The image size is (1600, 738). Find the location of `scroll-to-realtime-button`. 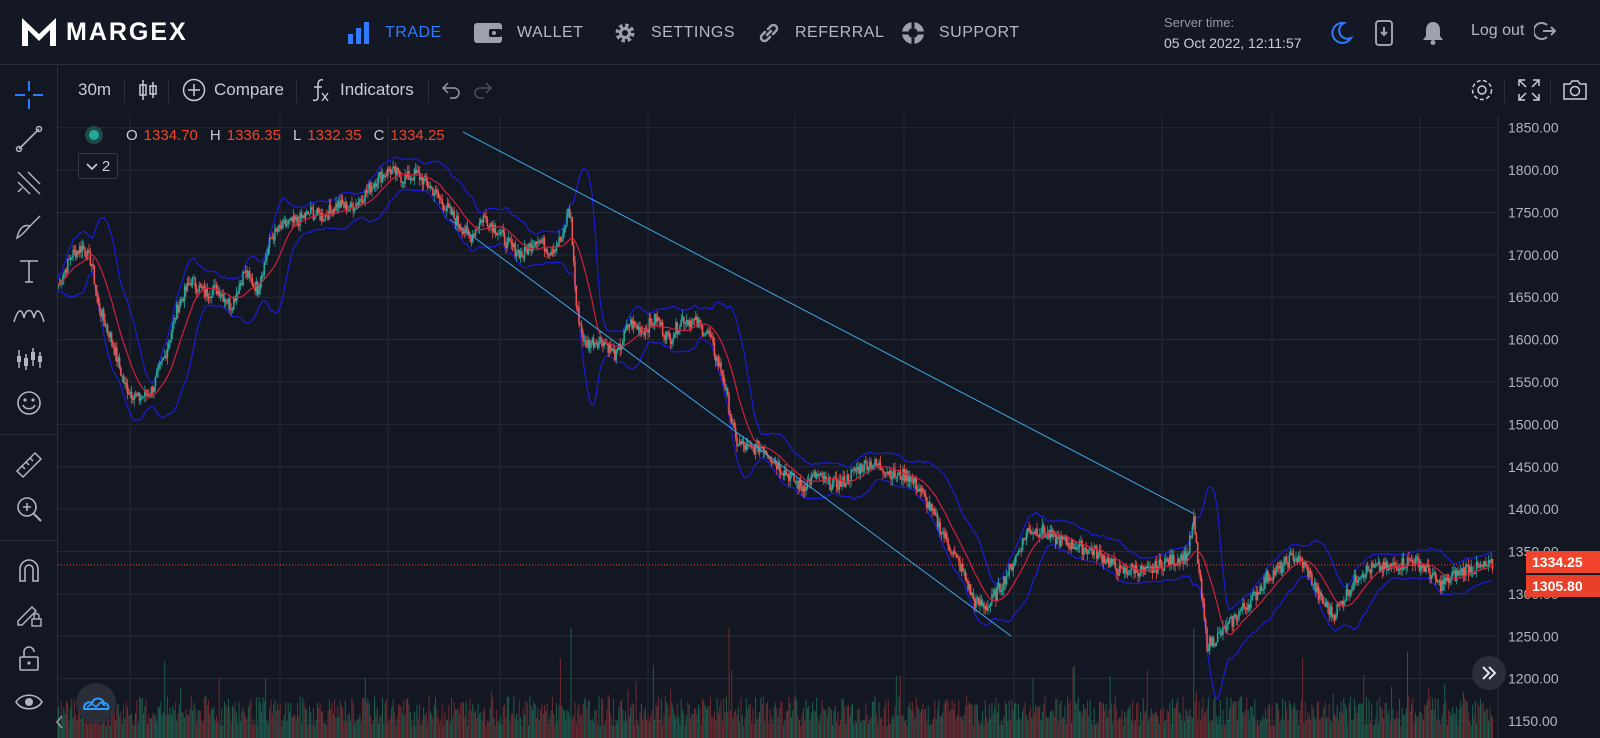

scroll-to-realtime-button is located at coordinates (1489, 673).